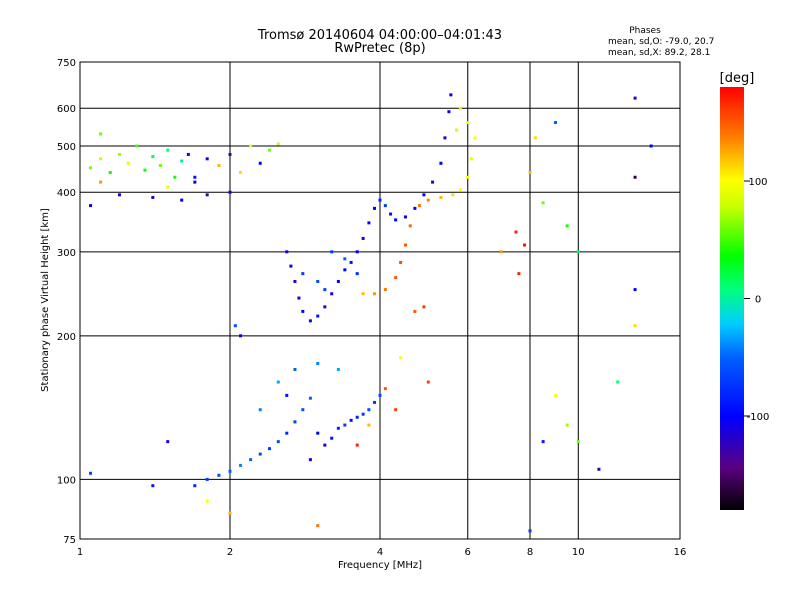 Image resolution: width=800 pixels, height=600 pixels. Describe the element at coordinates (530, 552) in the screenshot. I see `x-tick-label: 8` at that location.